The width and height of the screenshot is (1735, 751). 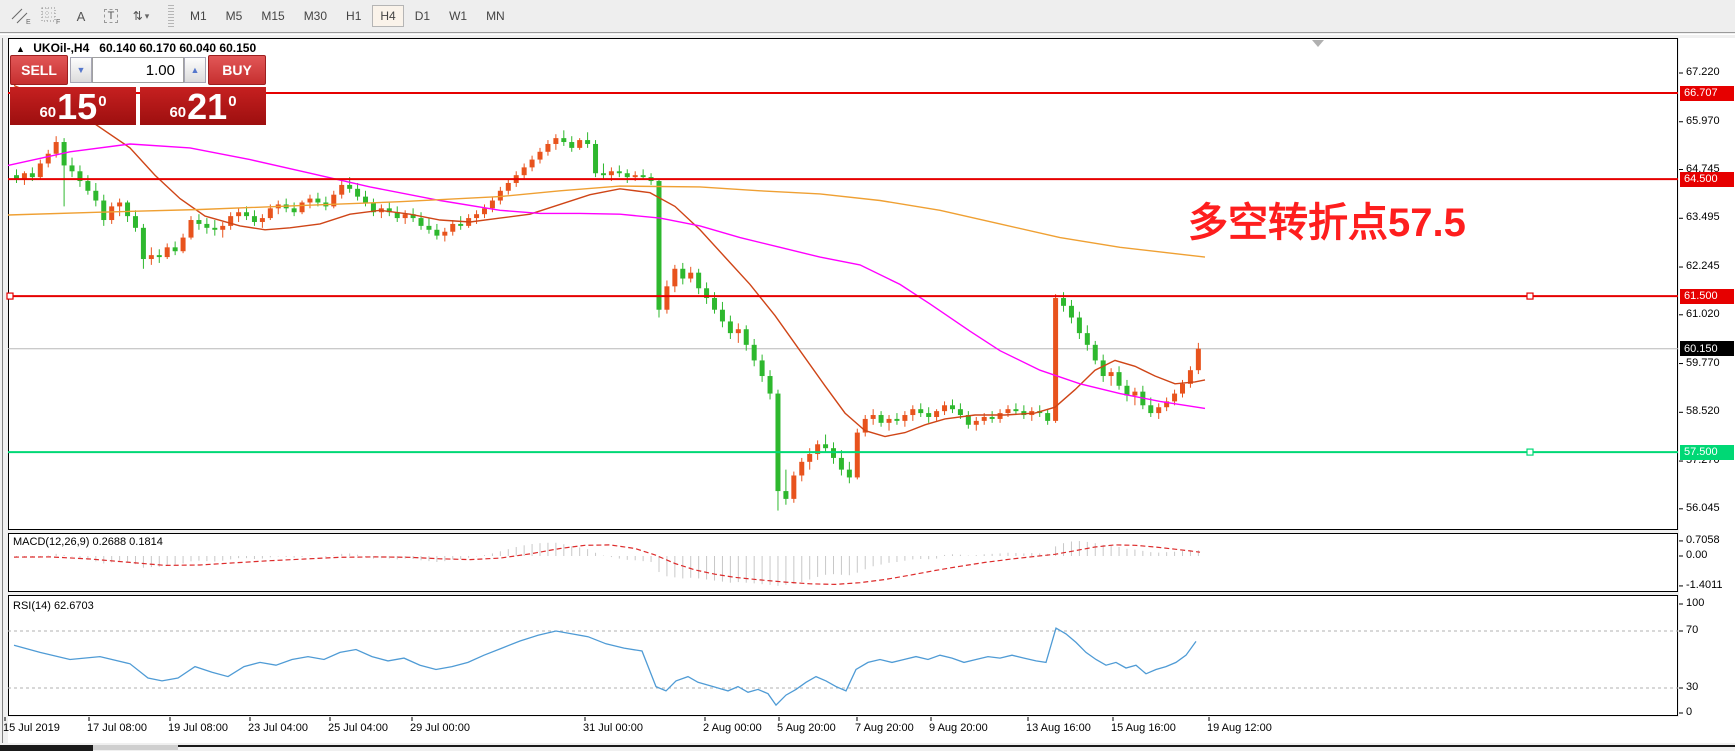 I want to click on price-badge-64.500: 64.500, so click(x=1707, y=179).